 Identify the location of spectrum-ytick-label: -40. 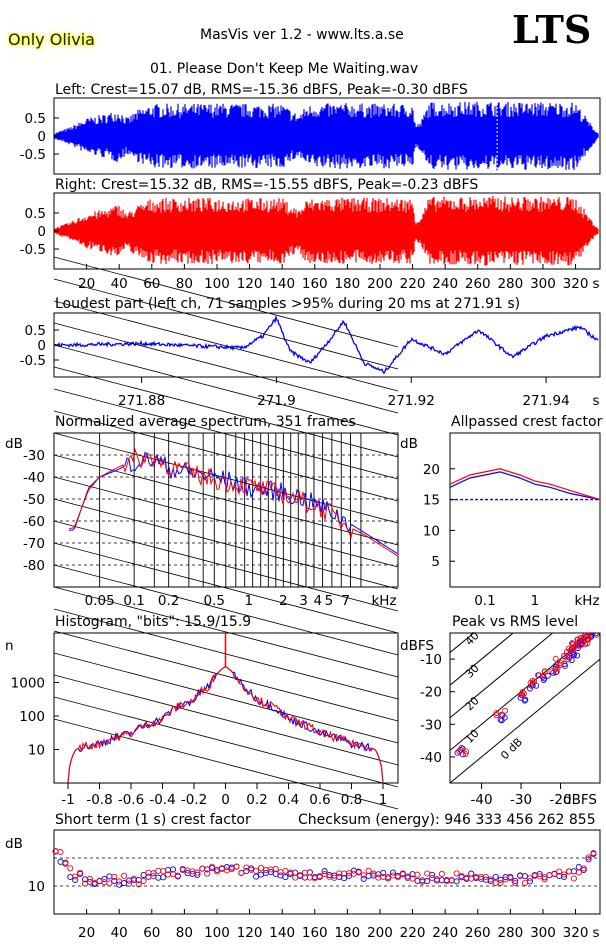
(34, 478).